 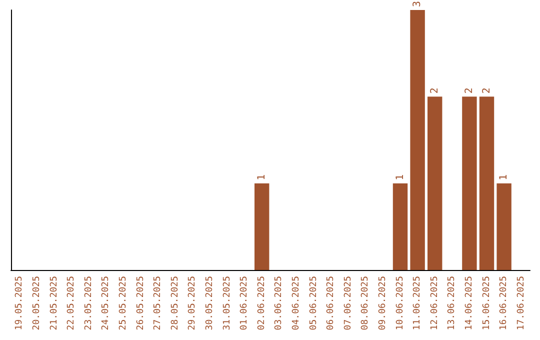 I want to click on x-tick-label: 21.05.2025, so click(x=54, y=303).